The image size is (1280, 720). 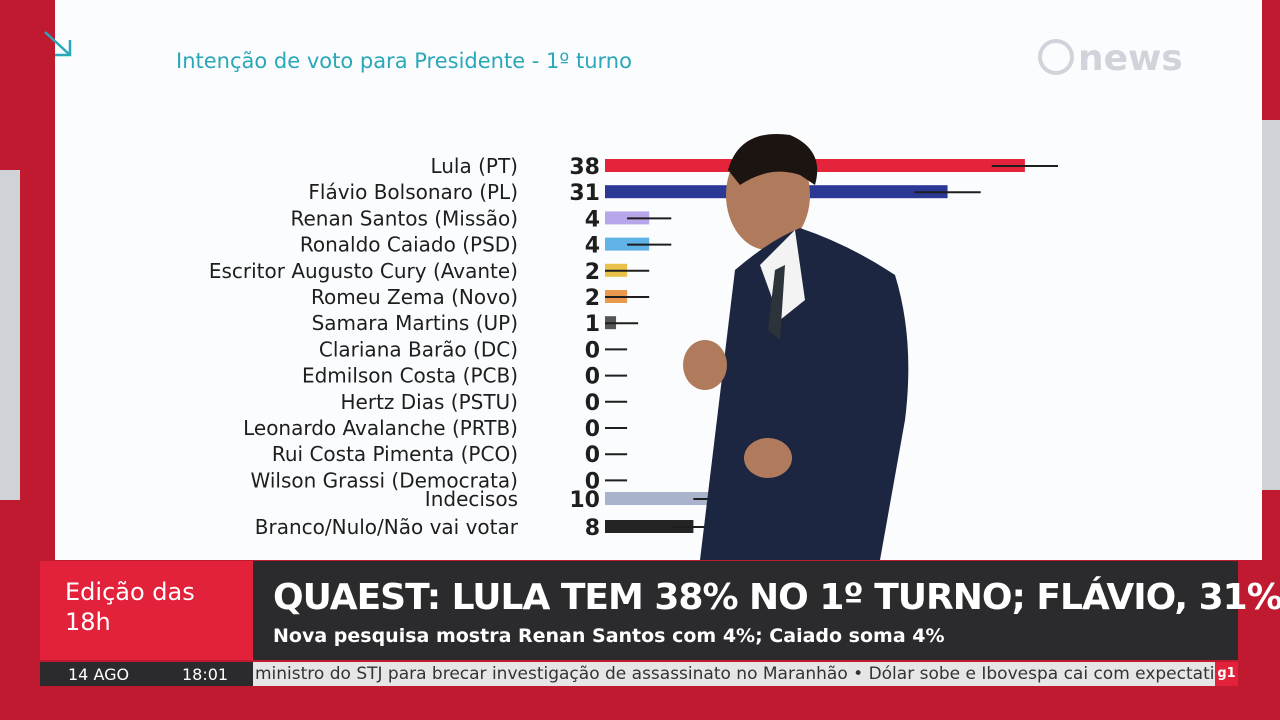 I want to click on category-label: Rui Costa Pimenta (PCO), so click(x=395, y=454).